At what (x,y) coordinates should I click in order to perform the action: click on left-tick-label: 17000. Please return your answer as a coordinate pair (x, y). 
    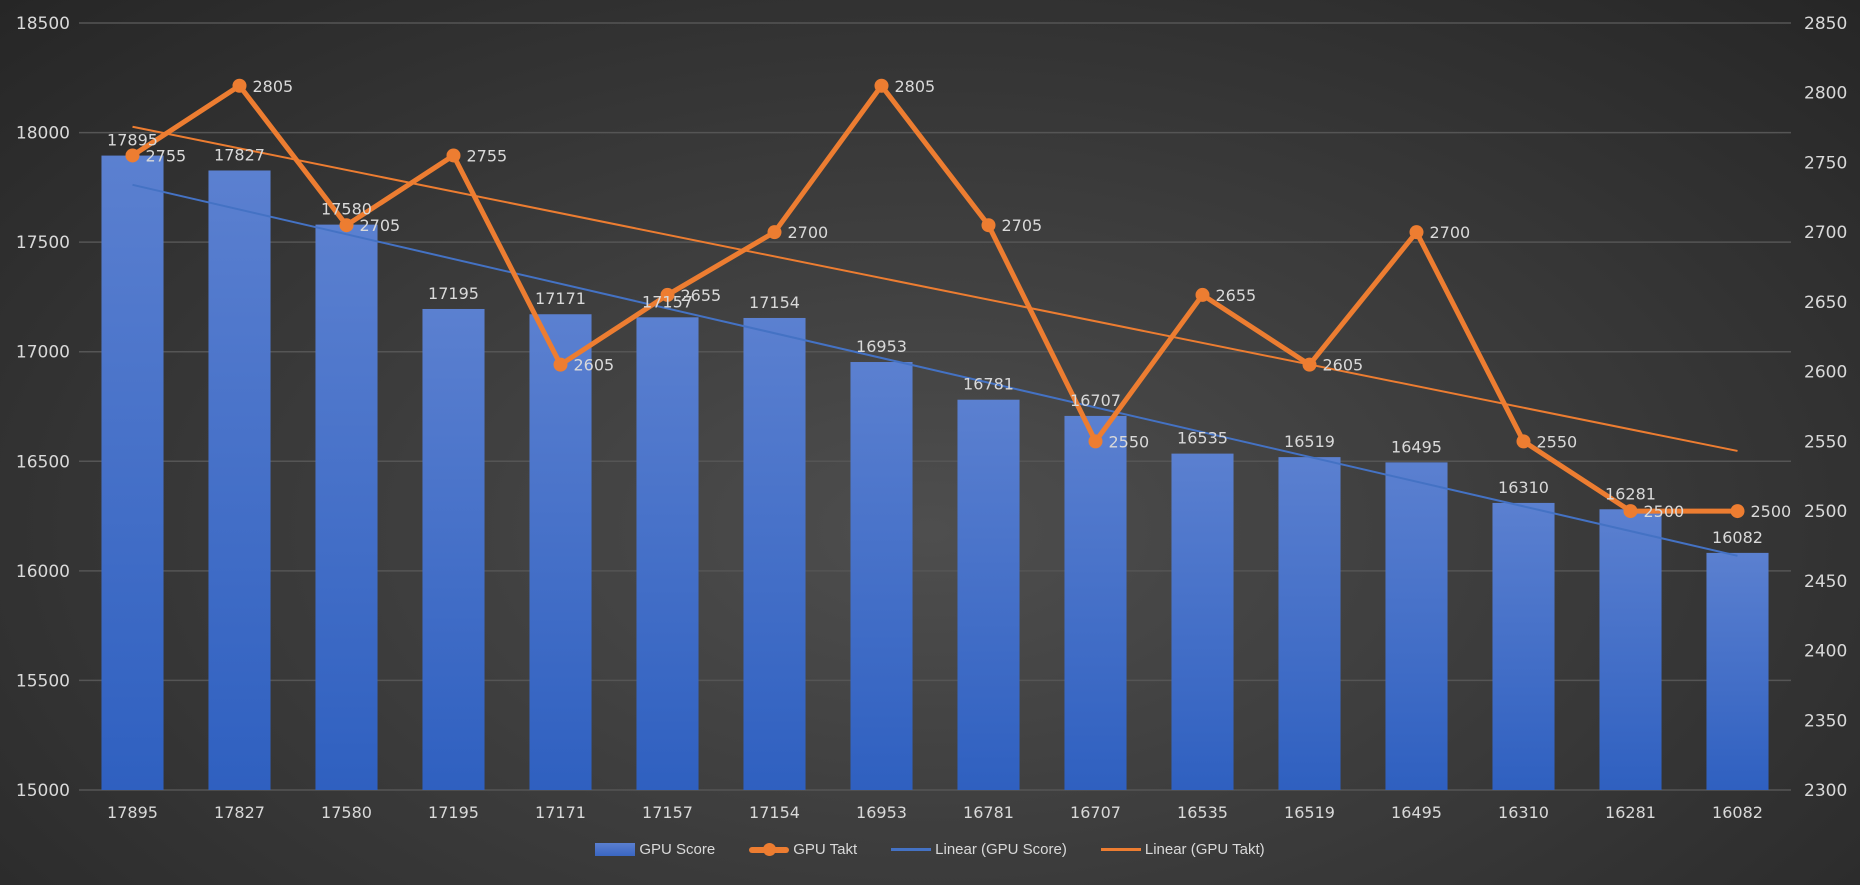
    Looking at the image, I should click on (43, 353).